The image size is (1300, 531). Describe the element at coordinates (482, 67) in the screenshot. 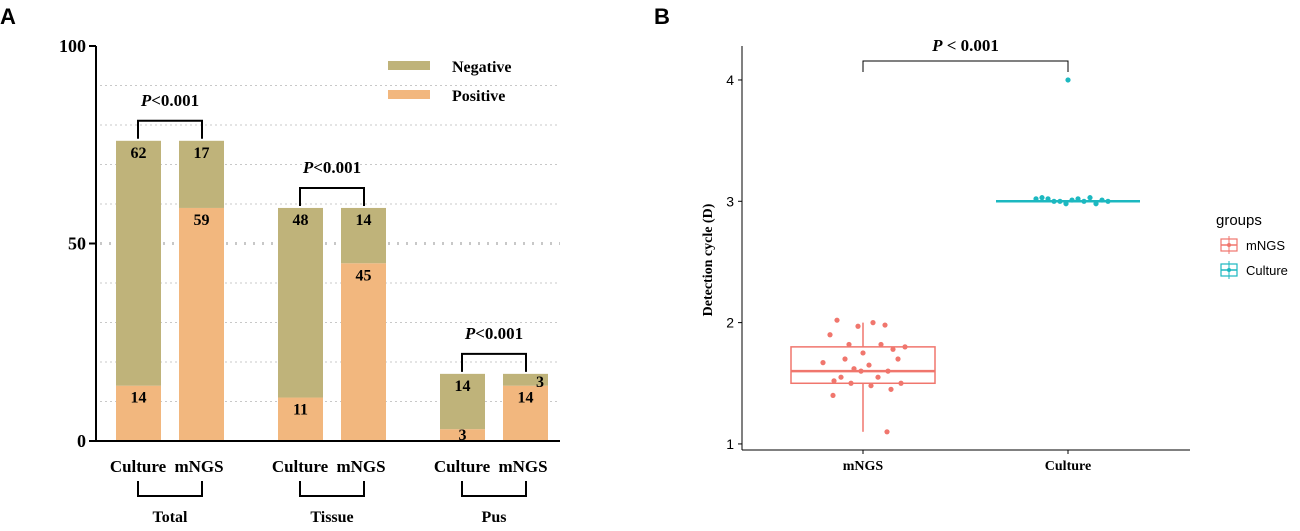

I see `legend-label: Negative` at that location.